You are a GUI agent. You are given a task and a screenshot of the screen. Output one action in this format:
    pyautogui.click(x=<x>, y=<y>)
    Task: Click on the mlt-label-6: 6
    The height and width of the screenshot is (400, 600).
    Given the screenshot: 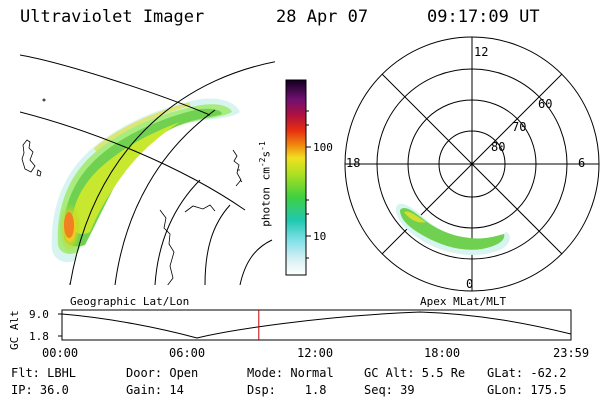 What is the action you would take?
    pyautogui.click(x=582, y=163)
    